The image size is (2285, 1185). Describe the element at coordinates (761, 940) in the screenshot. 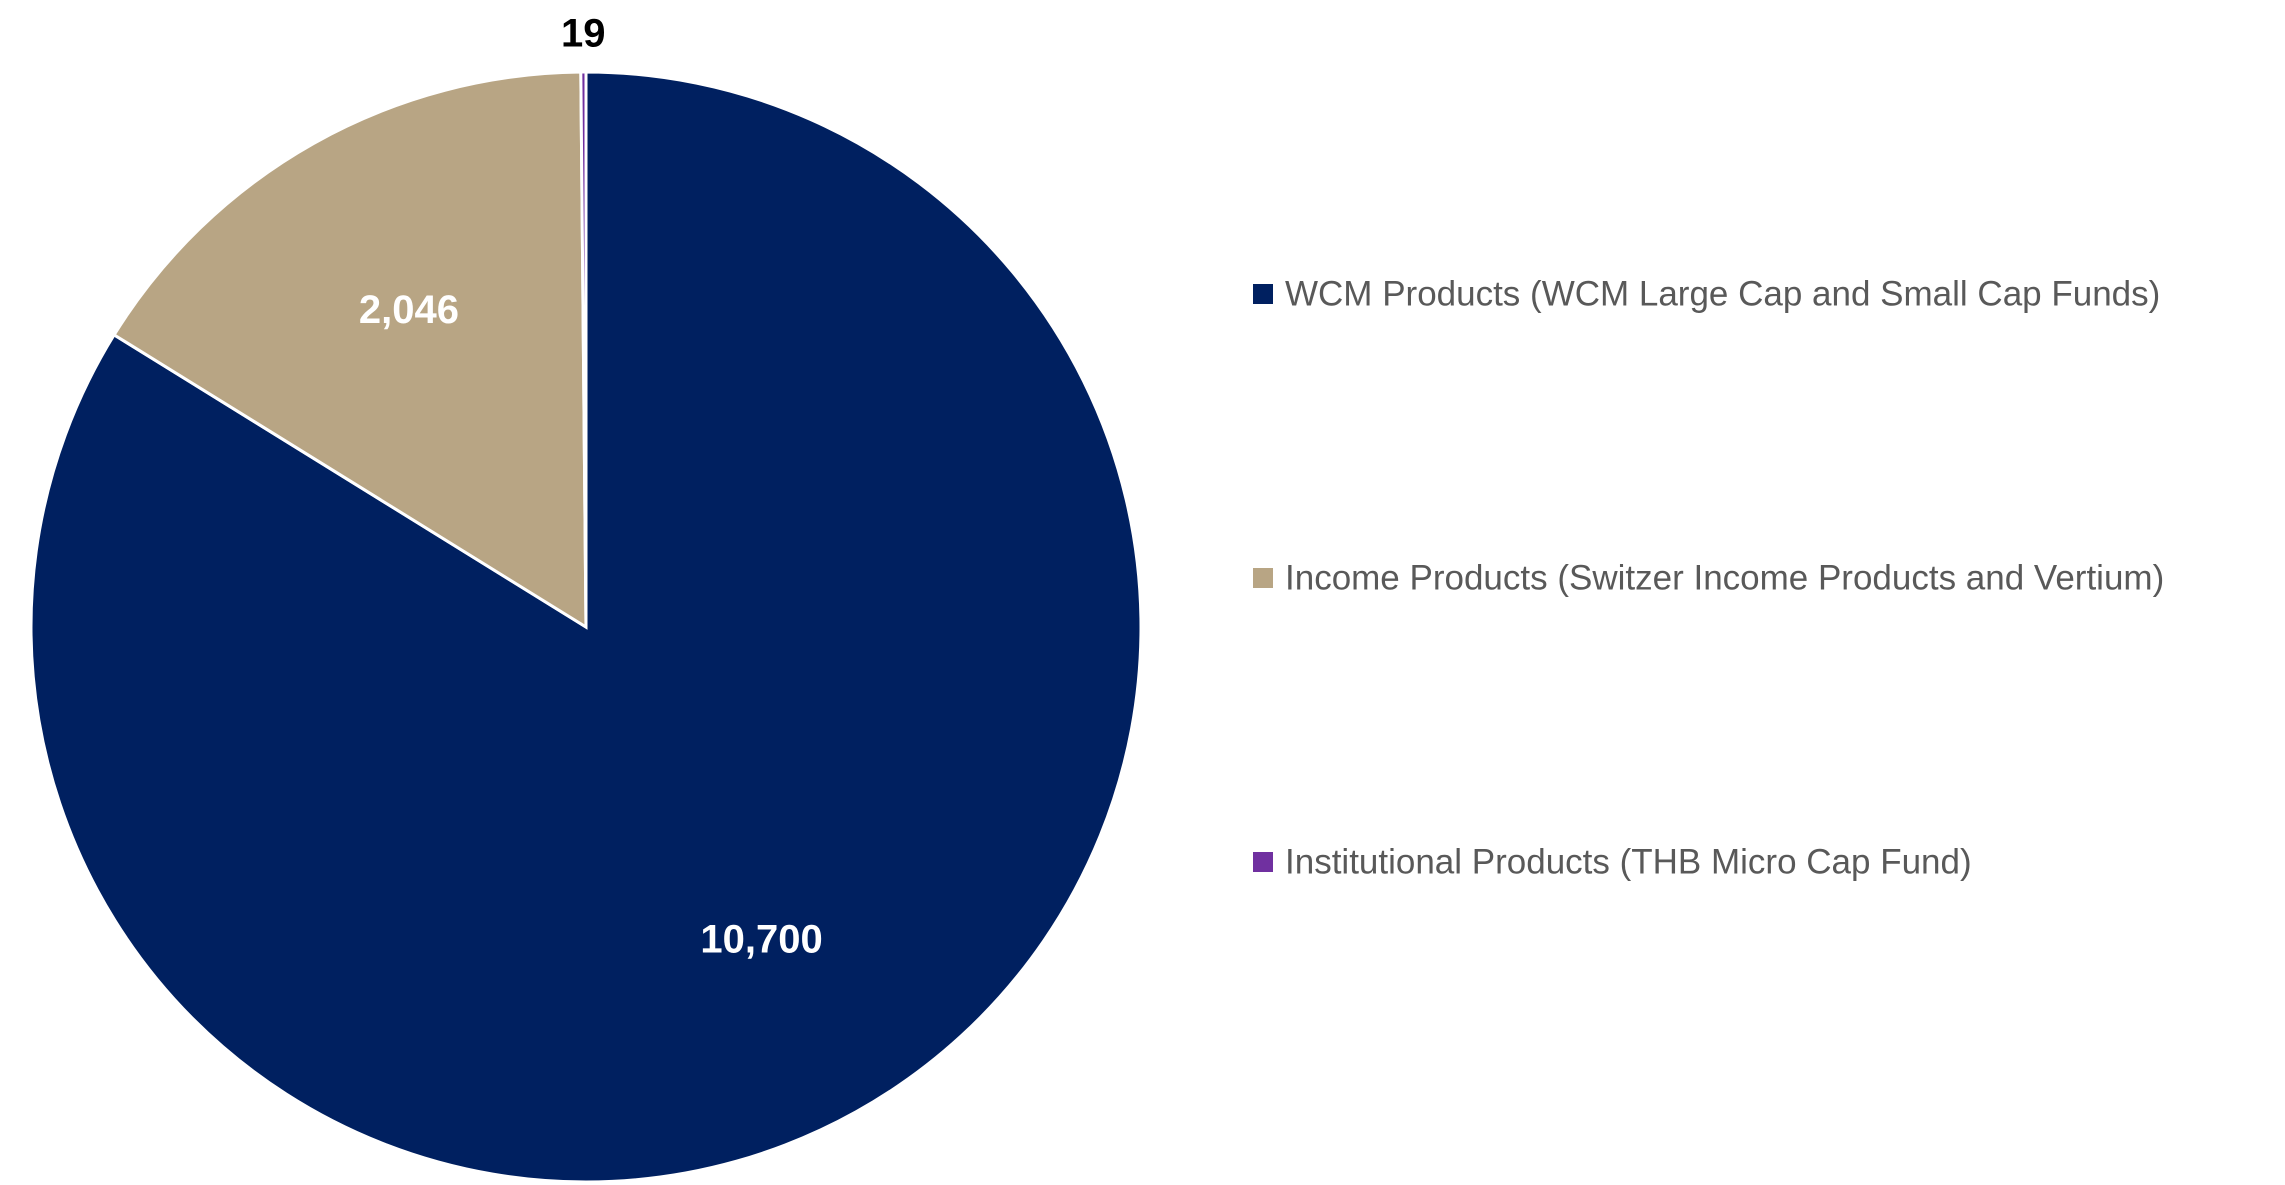

I see `data-label: 10,700` at that location.